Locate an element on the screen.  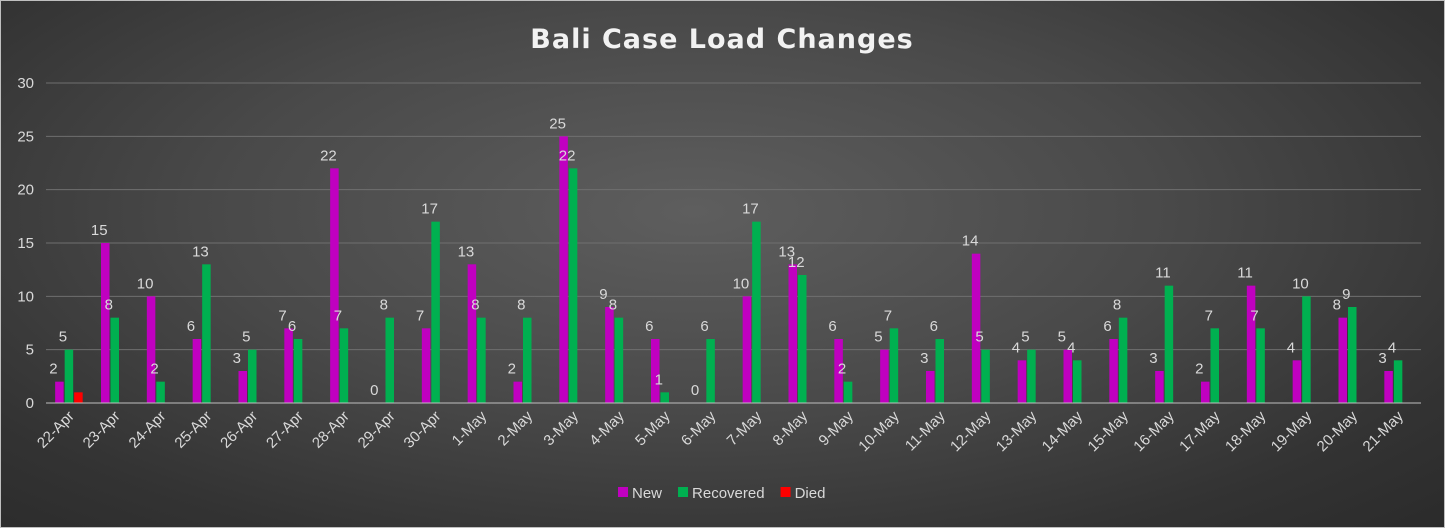
y-tick-label: 30 is located at coordinates (25, 83).